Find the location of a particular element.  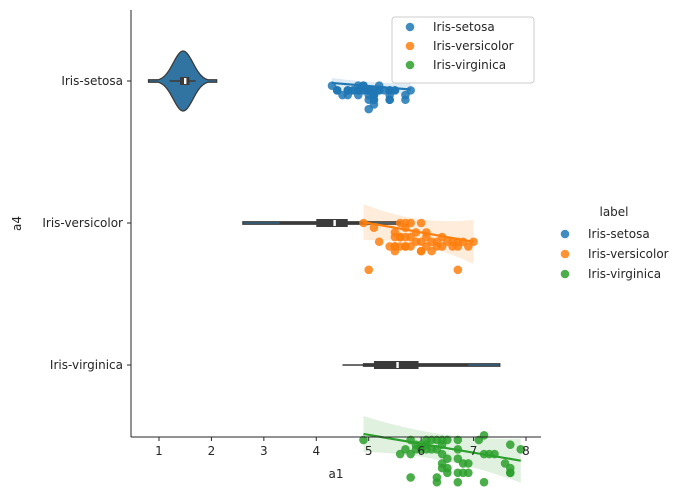

x-tick-label: 8 is located at coordinates (526, 451).